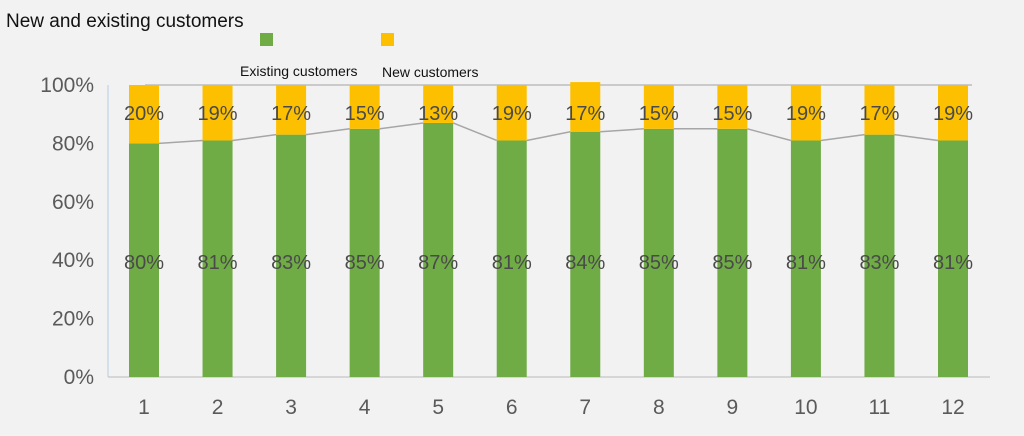 This screenshot has height=436, width=1024. Describe the element at coordinates (512, 407) in the screenshot. I see `x-tick-label: 6` at that location.